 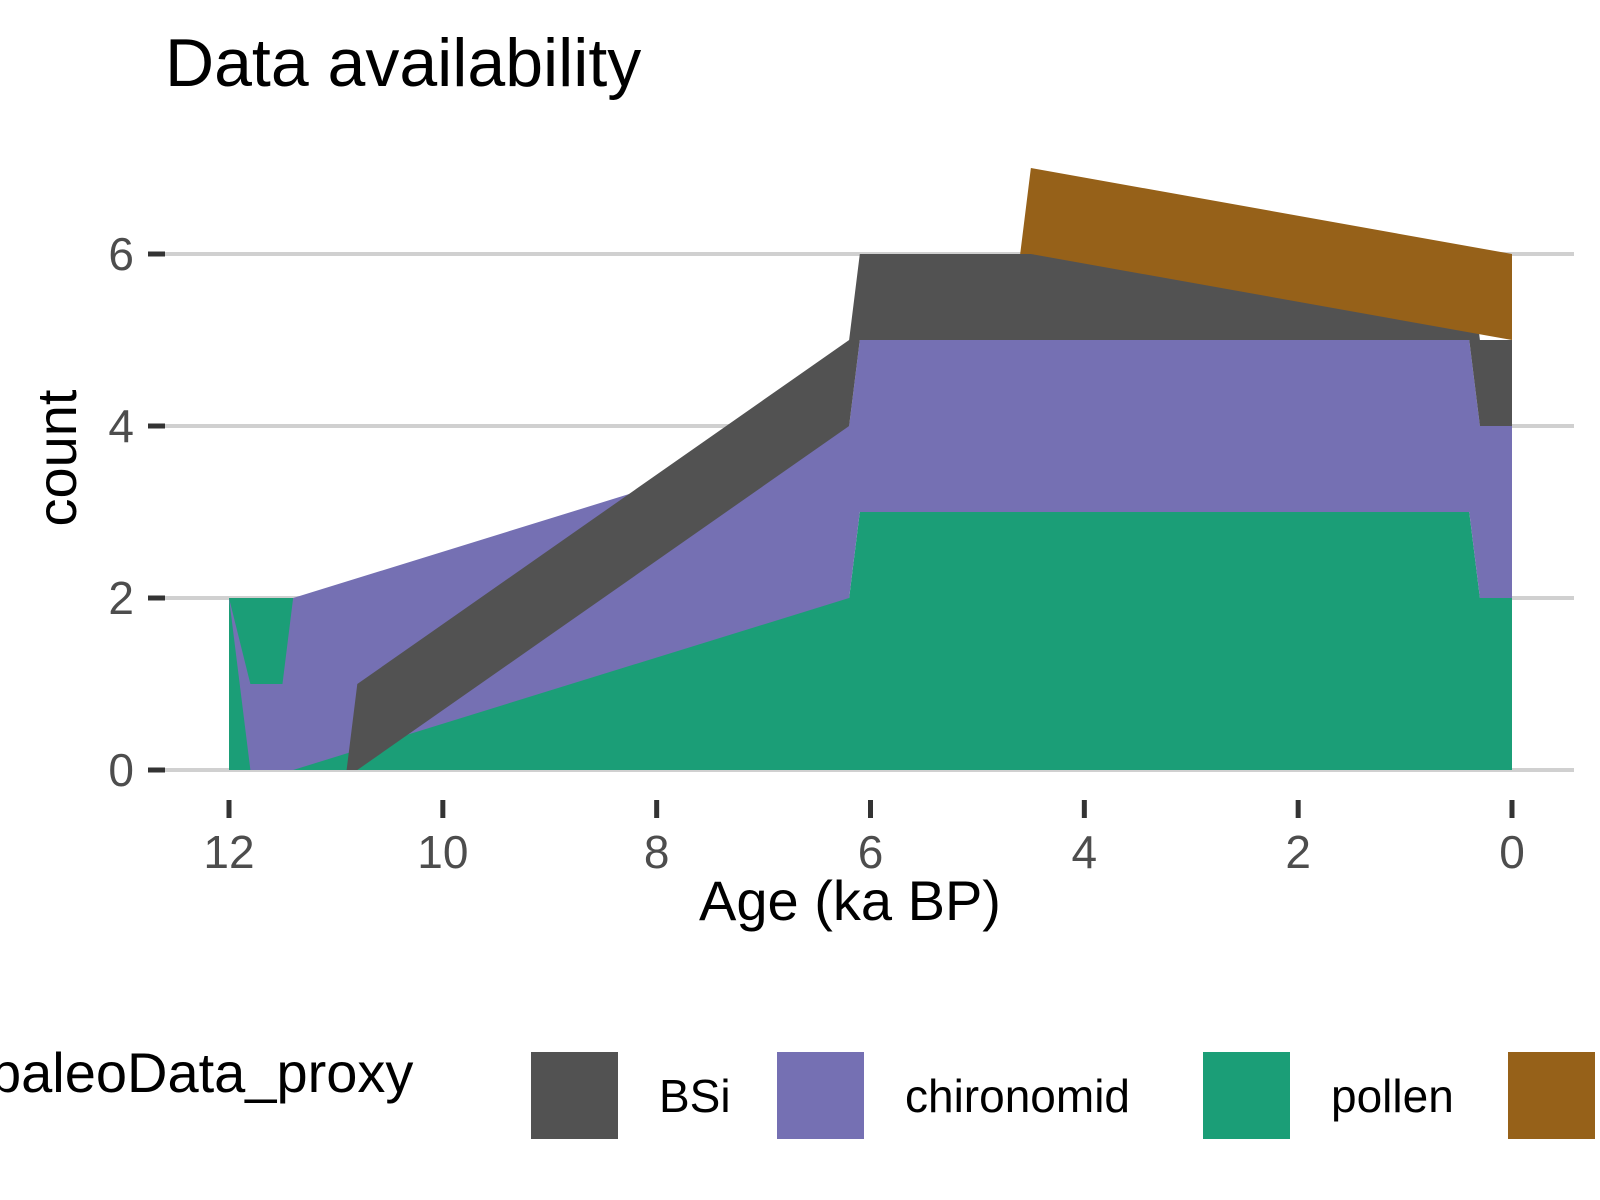 I want to click on y-tick-label-0: 0, so click(x=121, y=770).